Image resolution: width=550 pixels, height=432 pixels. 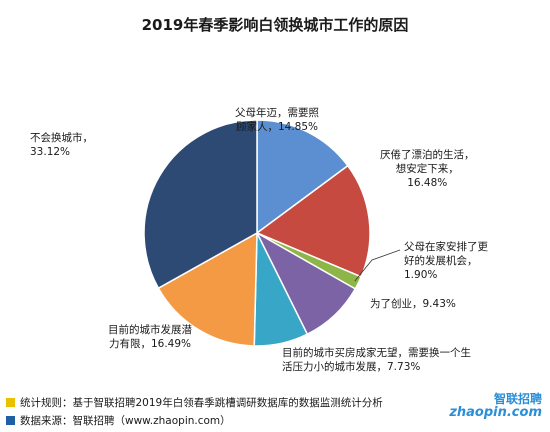 What do you see at coordinates (10, 402) in the screenshot?
I see `rule-marker` at bounding box center [10, 402].